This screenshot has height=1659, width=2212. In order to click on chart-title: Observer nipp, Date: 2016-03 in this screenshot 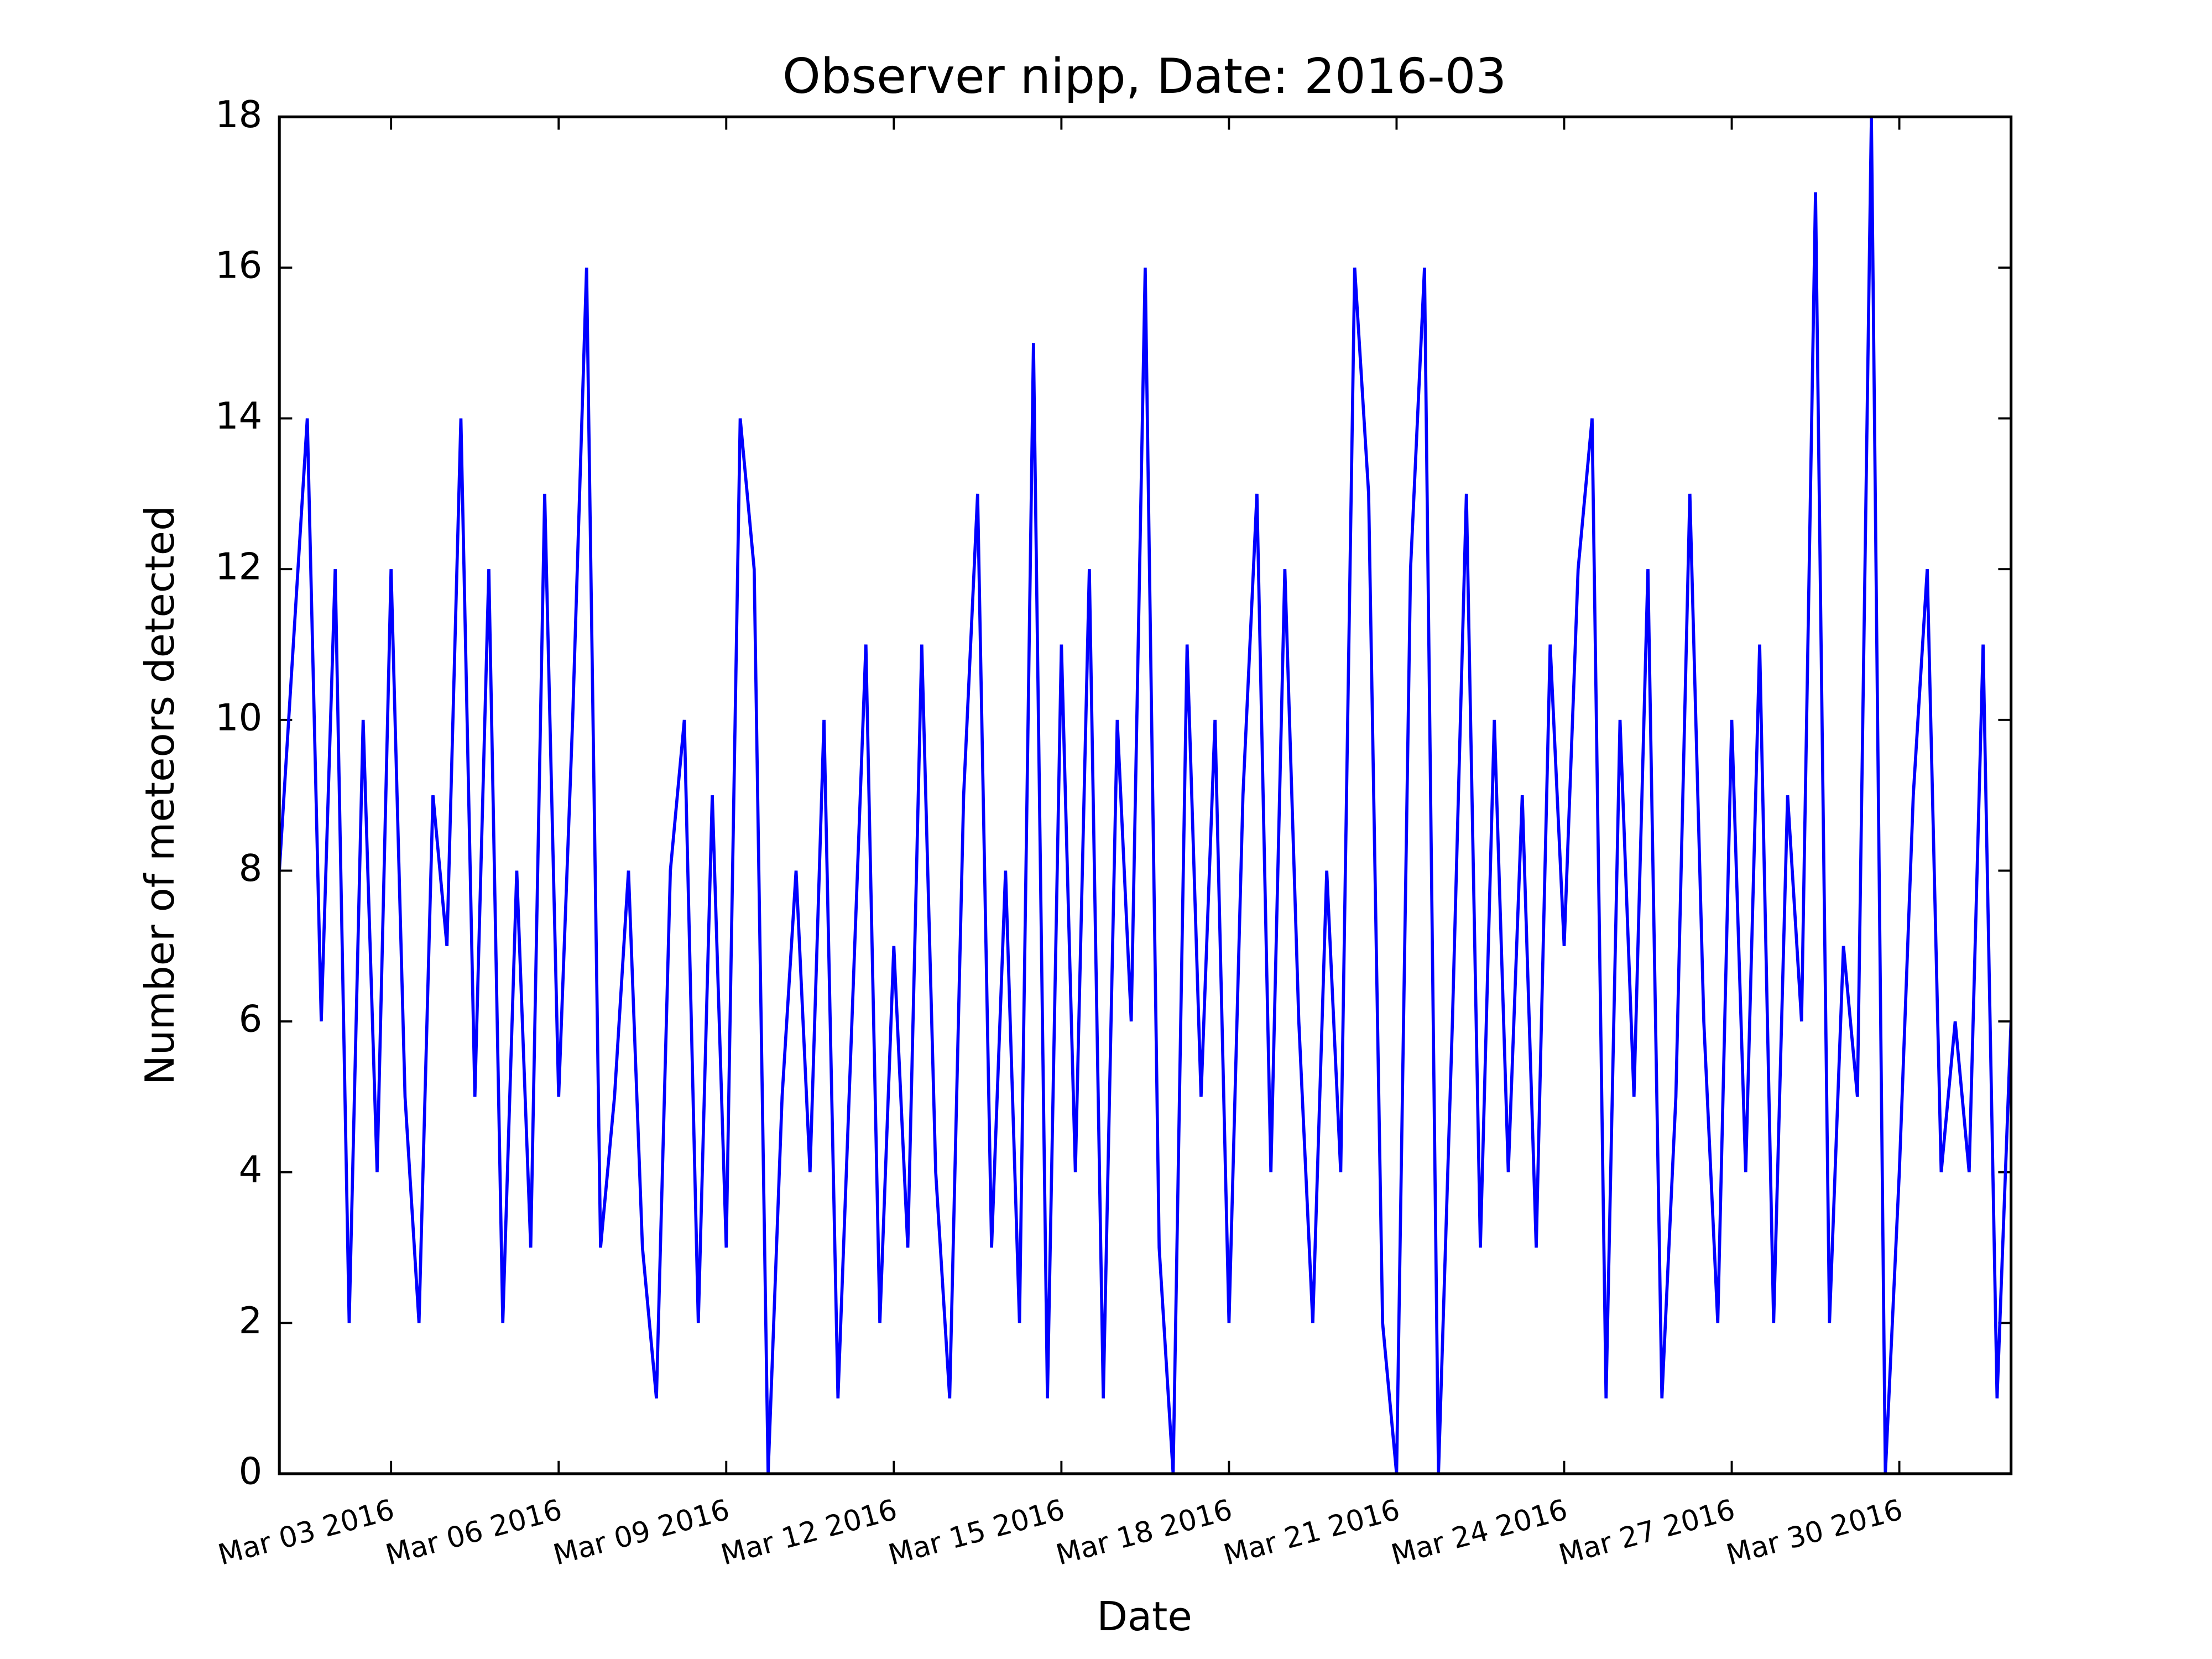, I will do `click(1144, 77)`.